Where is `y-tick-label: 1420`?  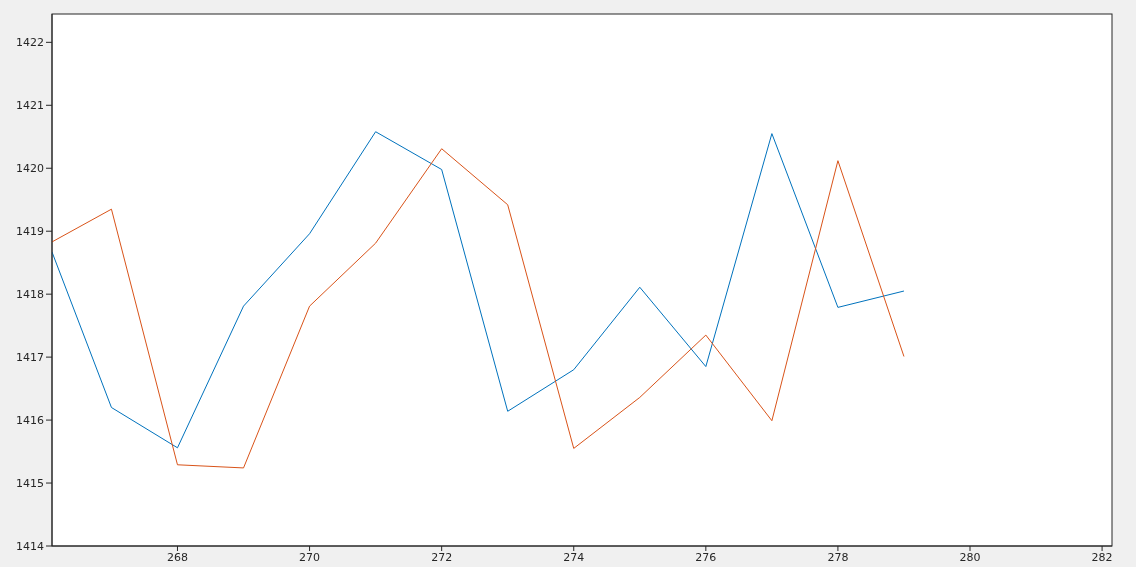
y-tick-label: 1420 is located at coordinates (30, 169).